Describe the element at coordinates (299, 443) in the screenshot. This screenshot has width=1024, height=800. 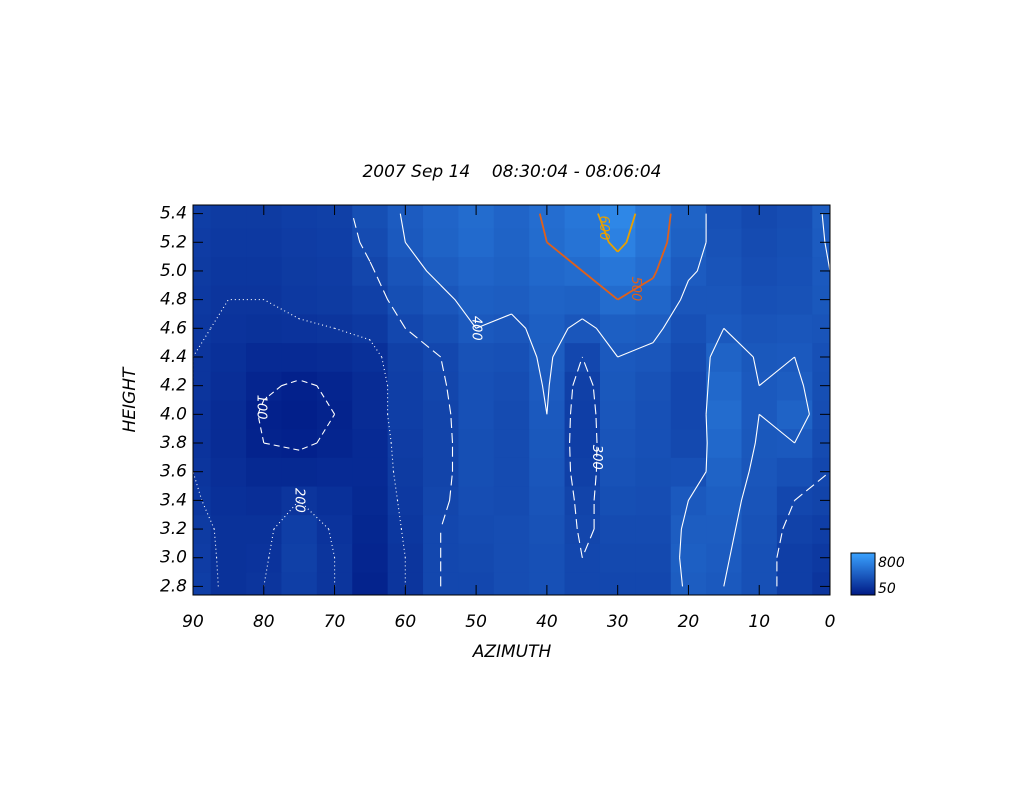
I see `contour-line` at that location.